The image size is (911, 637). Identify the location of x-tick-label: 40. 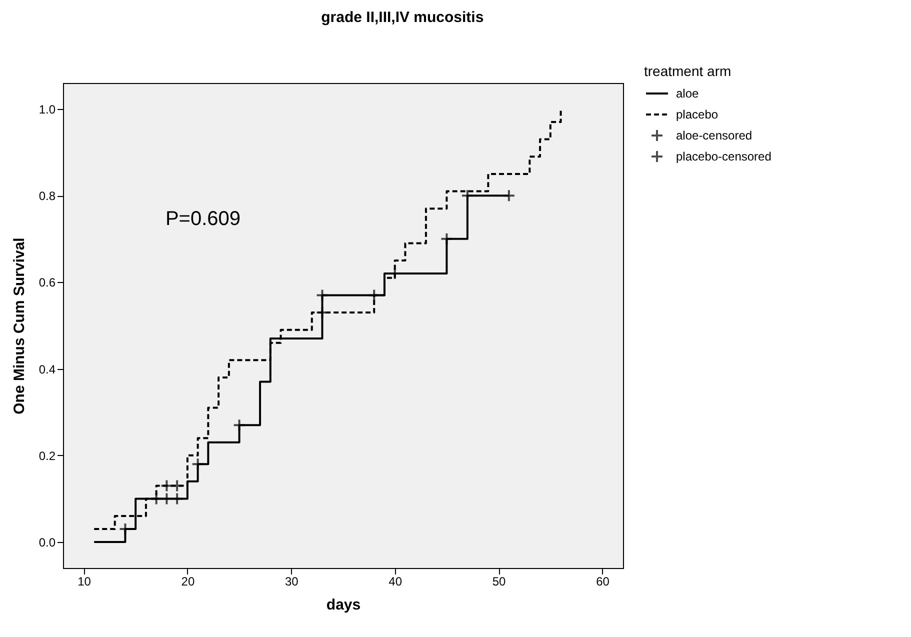
(395, 581).